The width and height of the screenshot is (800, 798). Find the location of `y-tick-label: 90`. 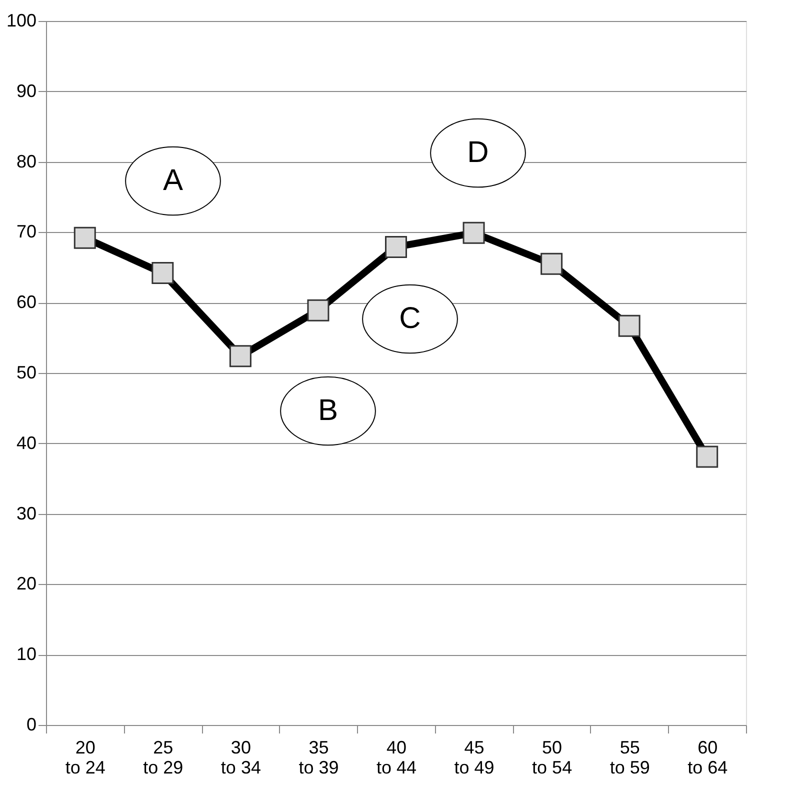

y-tick-label: 90 is located at coordinates (26, 90).